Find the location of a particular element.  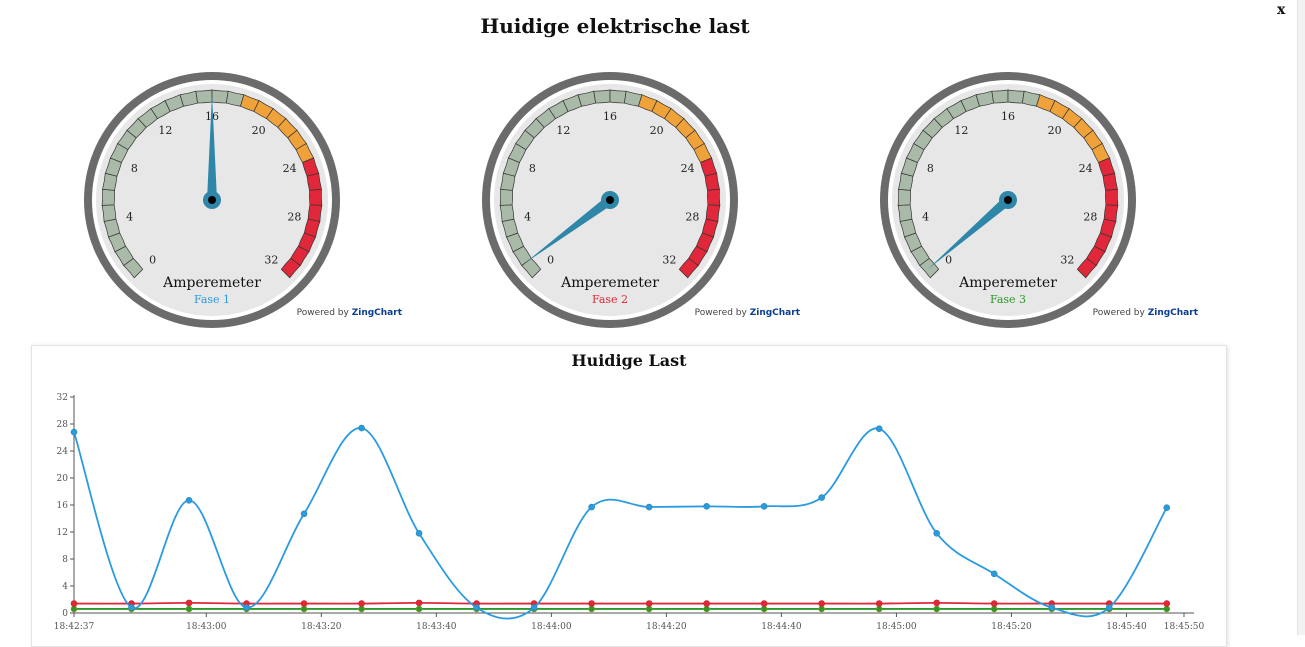

gauge-tick-label: 20 is located at coordinates (657, 130).